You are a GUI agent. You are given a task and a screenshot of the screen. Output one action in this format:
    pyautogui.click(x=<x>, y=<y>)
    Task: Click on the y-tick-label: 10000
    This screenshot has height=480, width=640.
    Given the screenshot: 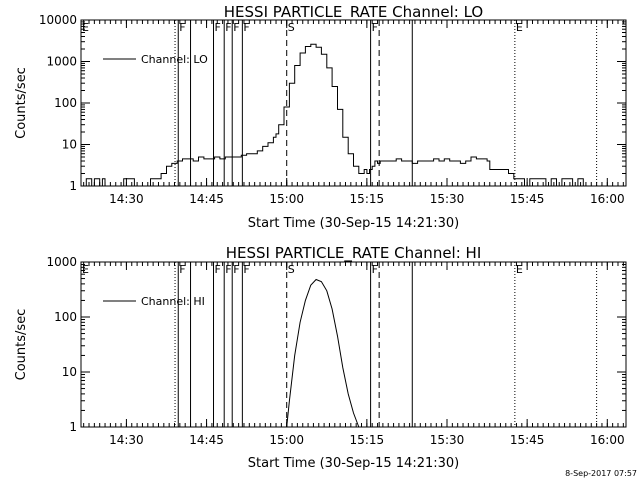 What is the action you would take?
    pyautogui.click(x=58, y=20)
    